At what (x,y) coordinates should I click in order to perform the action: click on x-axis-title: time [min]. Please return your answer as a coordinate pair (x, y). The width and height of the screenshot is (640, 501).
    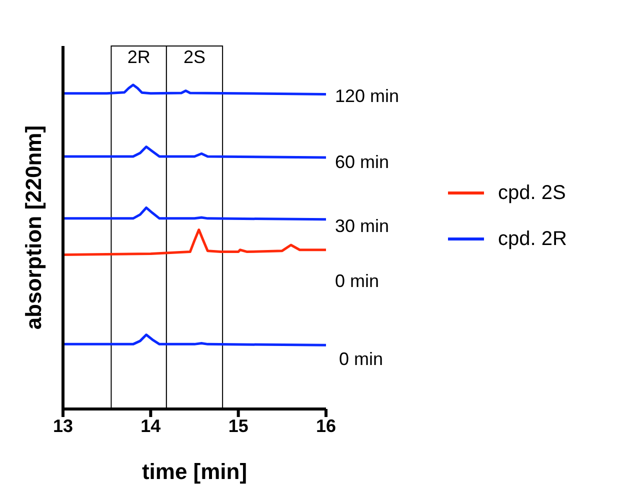
    Looking at the image, I should click on (195, 471).